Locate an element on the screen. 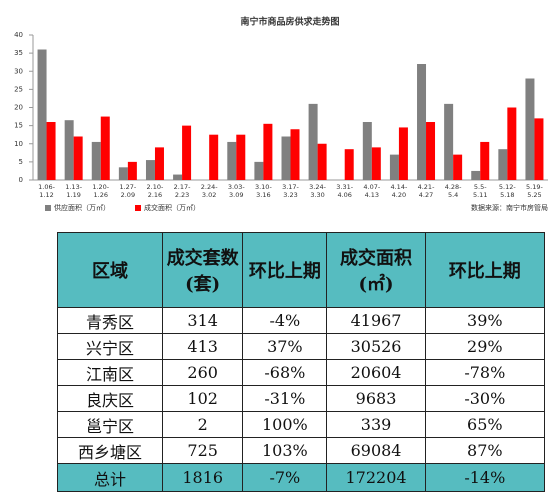 The width and height of the screenshot is (554, 501). x-tick-label: 3.24-3.30 is located at coordinates (317, 191).